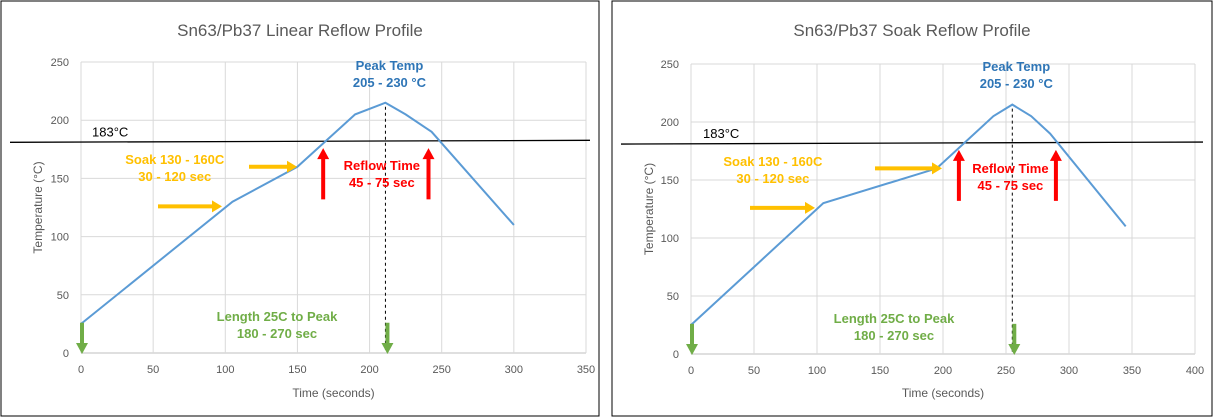 The width and height of the screenshot is (1213, 417). Describe the element at coordinates (300, 30) in the screenshot. I see `chart-title: Sn63/Pb37 Linear Reflow Profile` at that location.